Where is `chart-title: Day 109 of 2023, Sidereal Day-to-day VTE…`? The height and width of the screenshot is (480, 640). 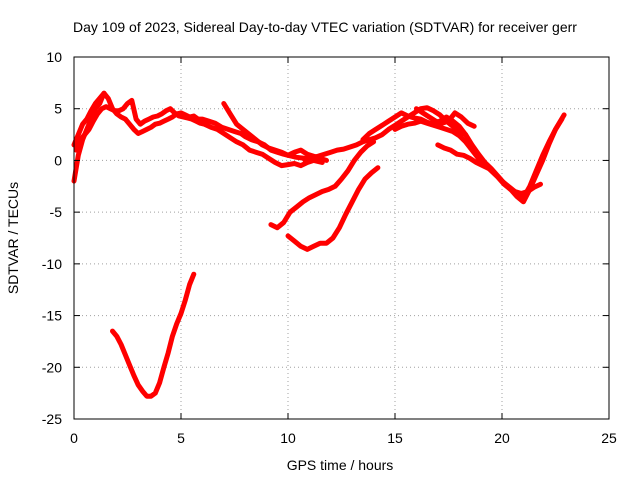 chart-title: Day 109 of 2023, Sidereal Day-to-day VTE… is located at coordinates (325, 27).